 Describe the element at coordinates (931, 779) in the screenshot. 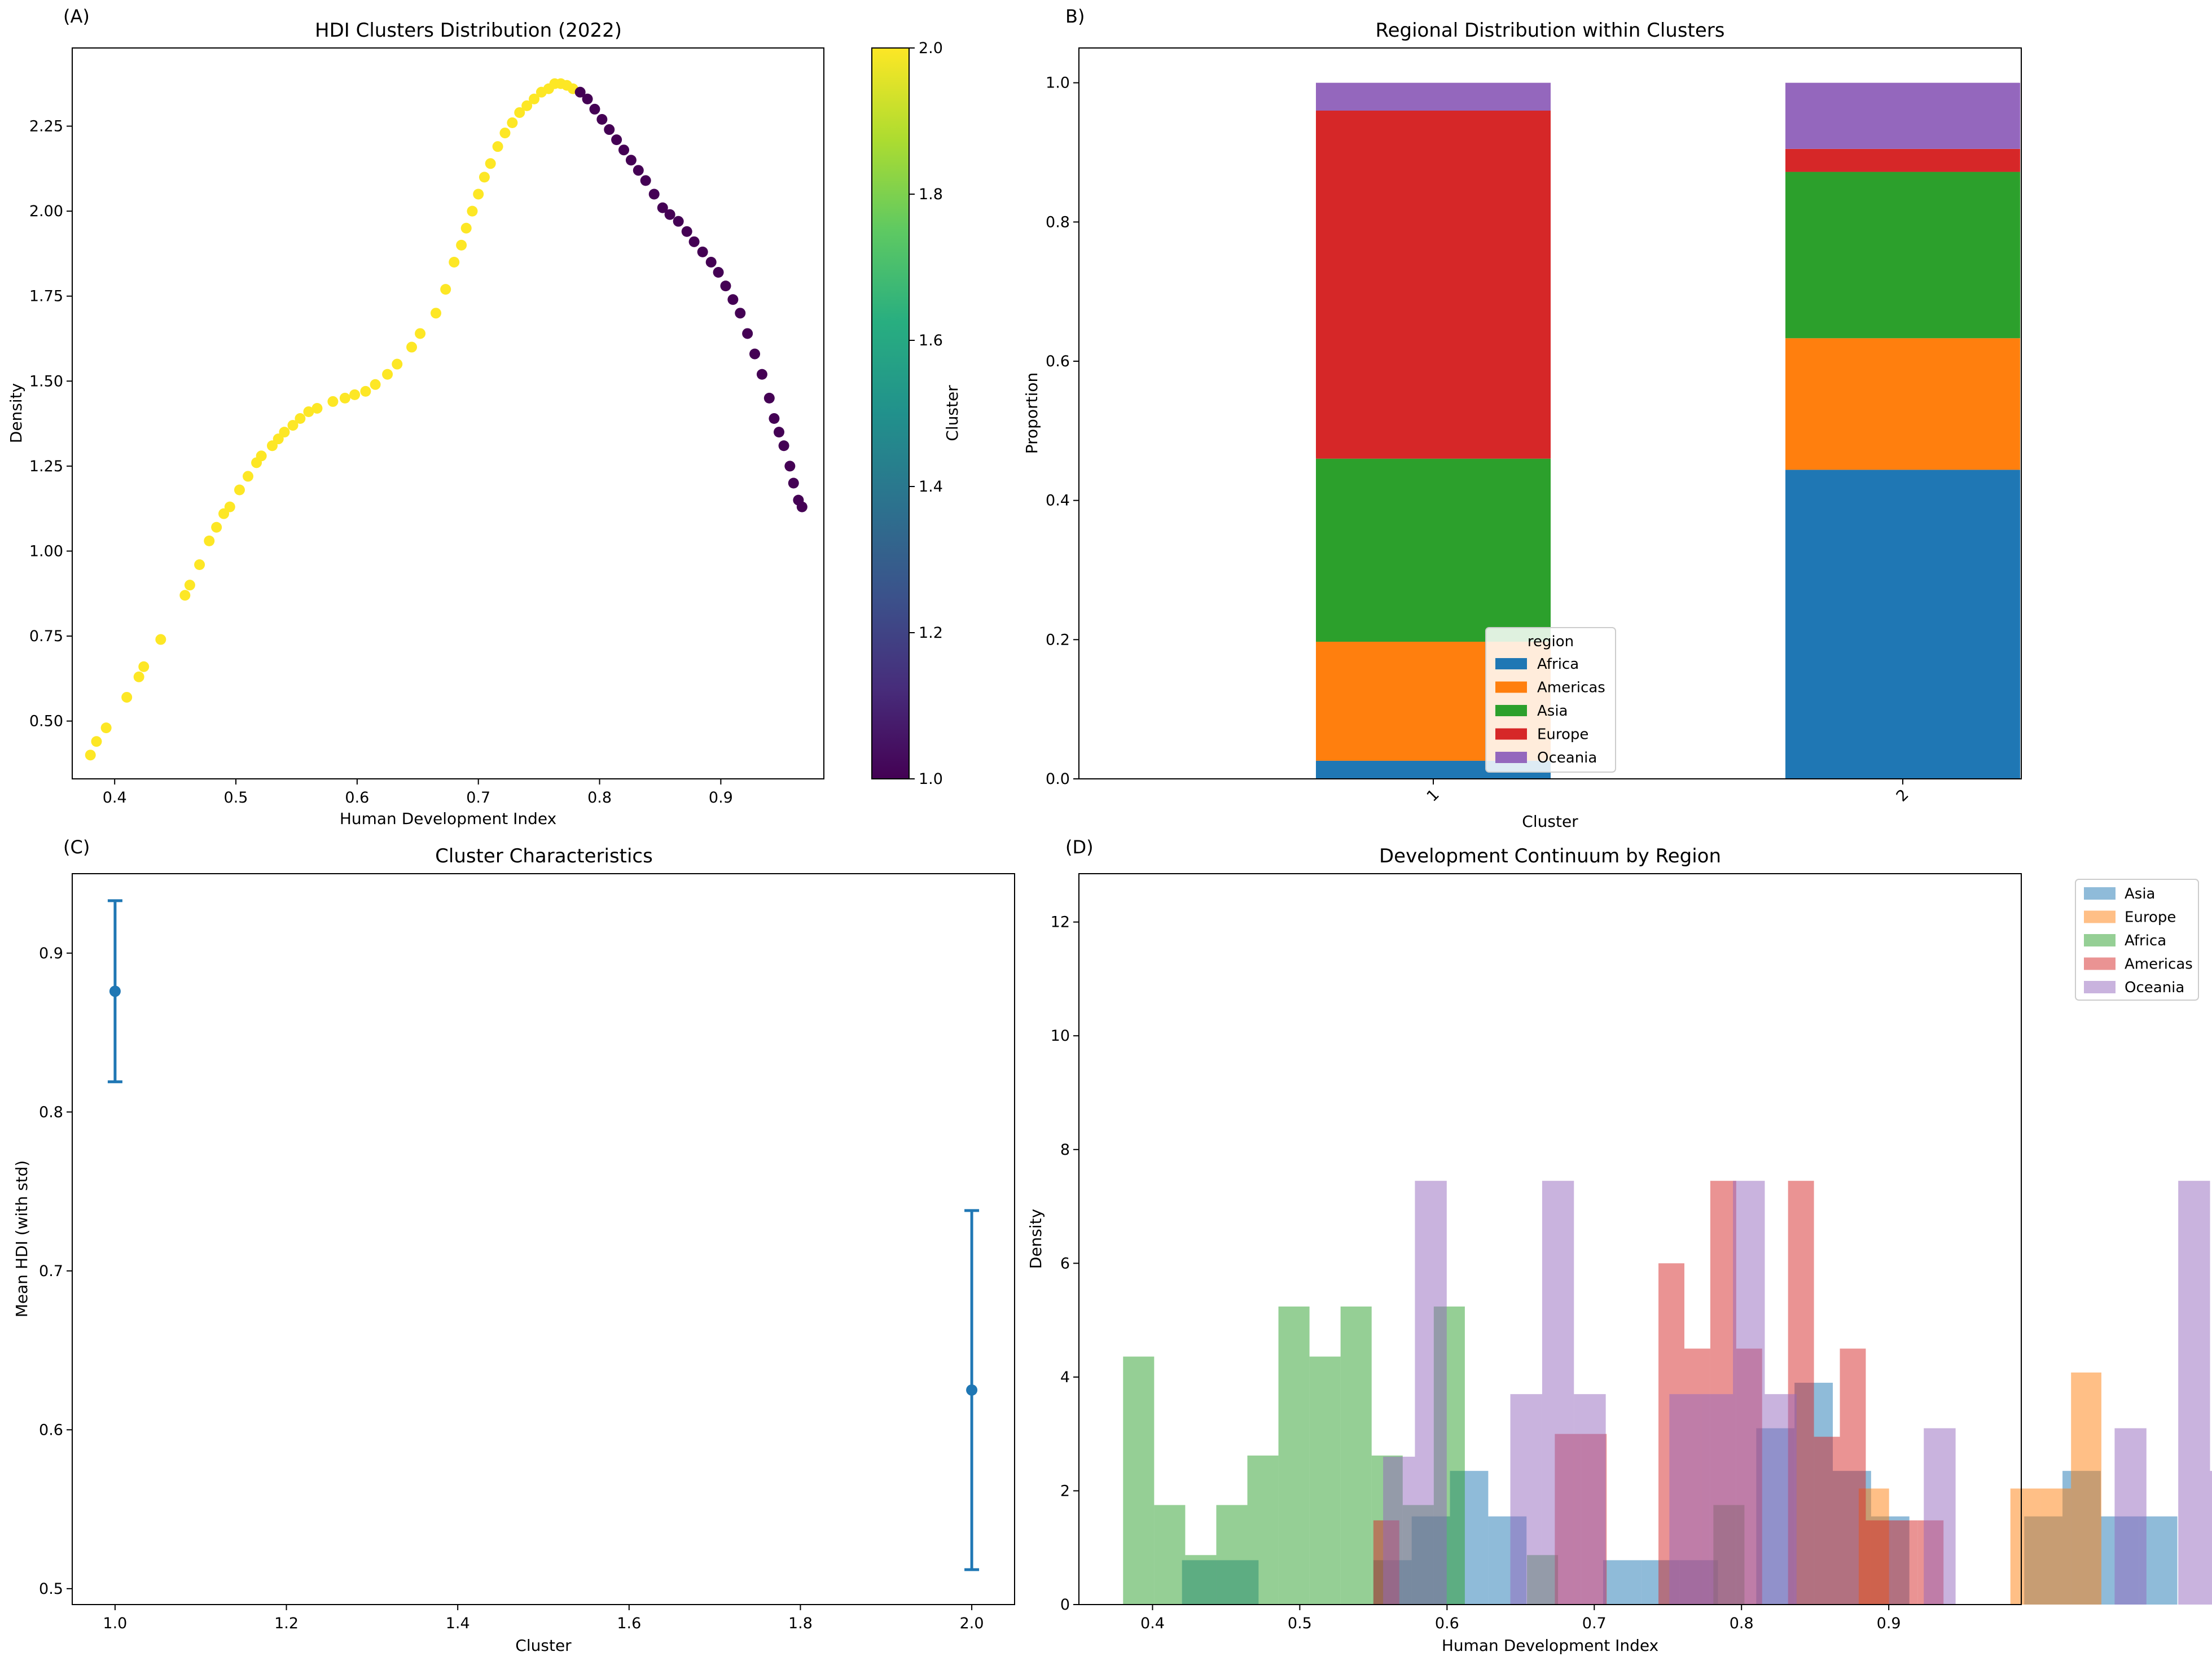

I see `colorbar-tick-label: 1.0` at that location.